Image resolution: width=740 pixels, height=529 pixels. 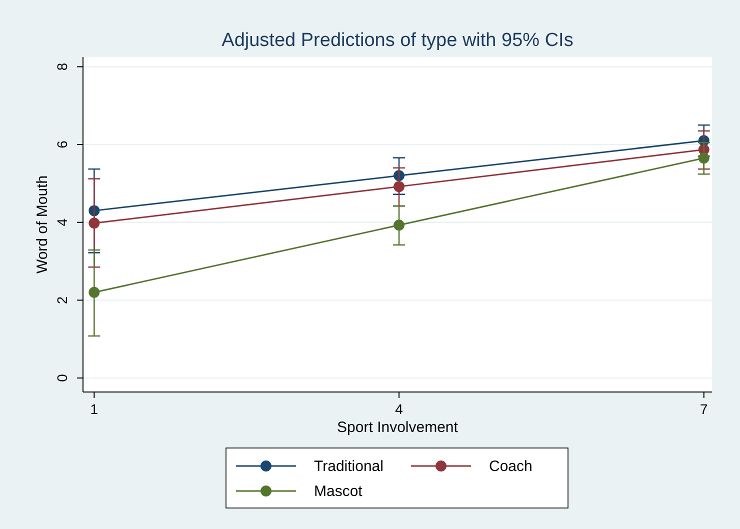 What do you see at coordinates (704, 409) in the screenshot?
I see `x-tick-label: 7` at bounding box center [704, 409].